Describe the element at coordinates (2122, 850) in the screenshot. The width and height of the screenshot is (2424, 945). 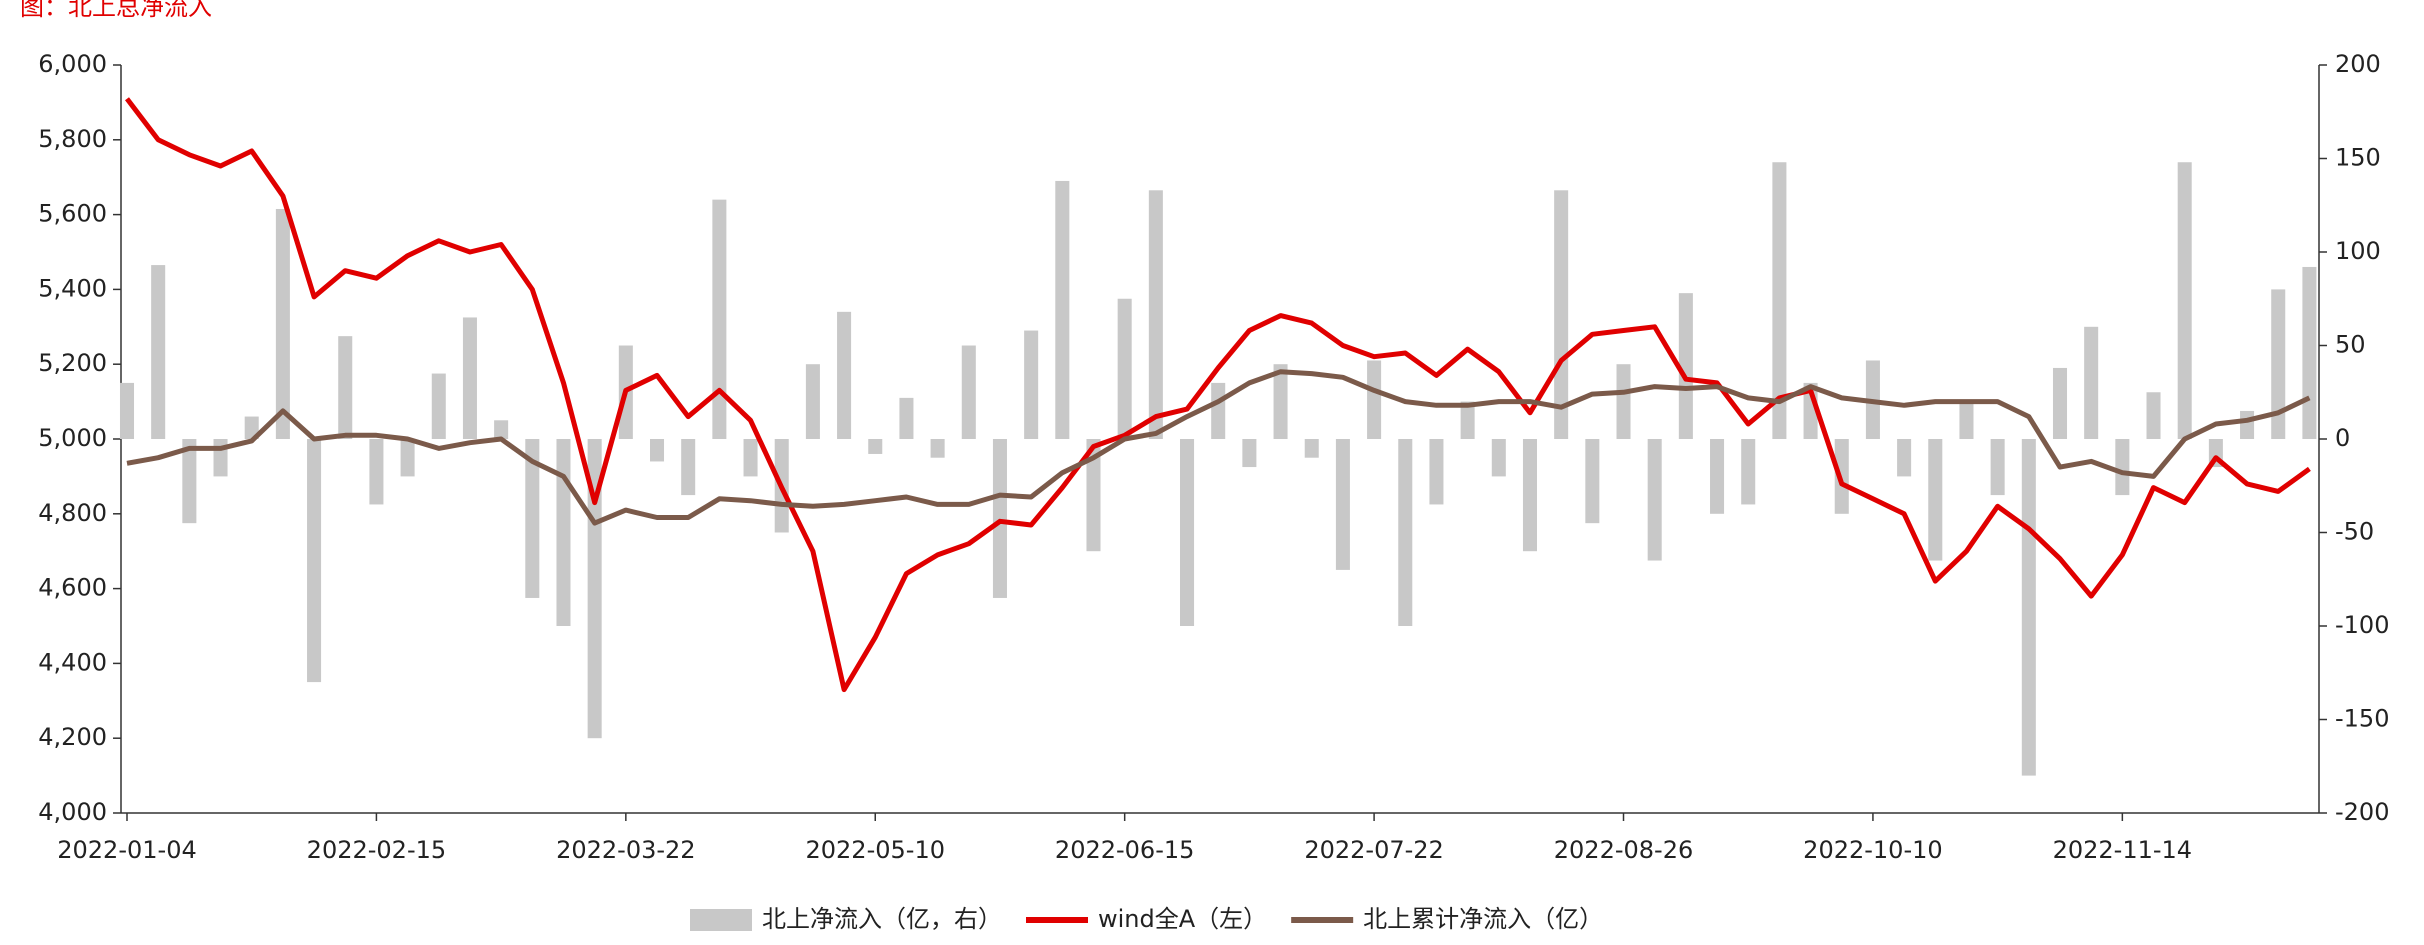
I see `x-tick-label: 2022-11-14` at that location.